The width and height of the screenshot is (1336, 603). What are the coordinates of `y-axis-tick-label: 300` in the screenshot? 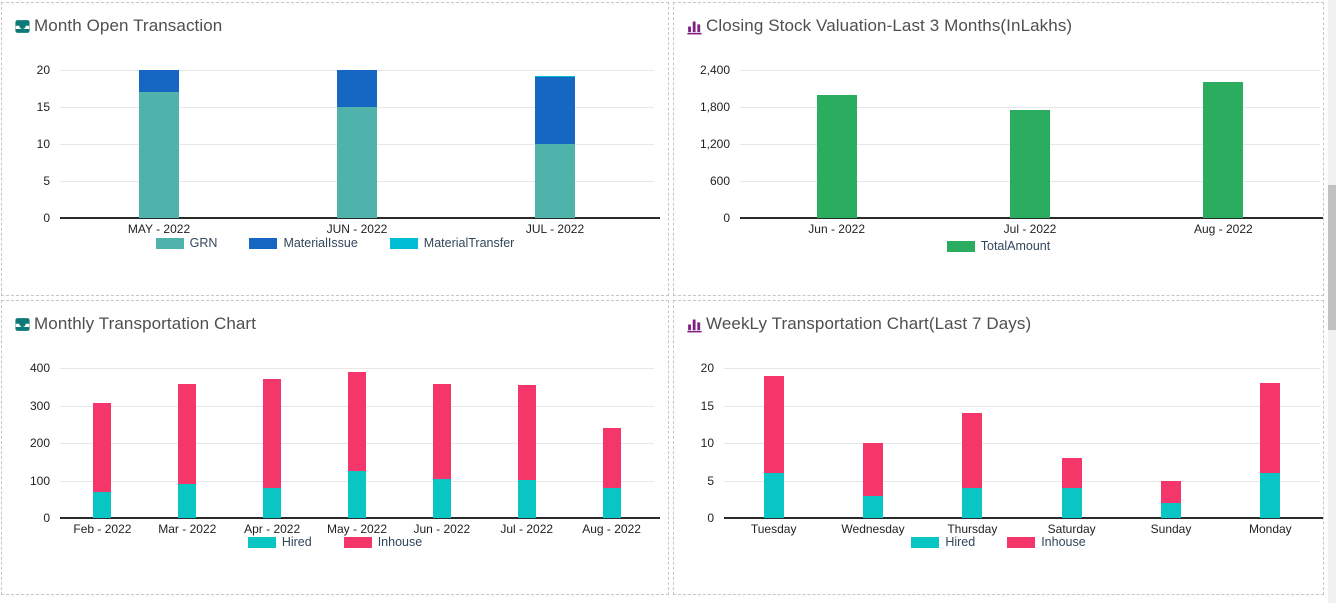 It's located at (39, 405).